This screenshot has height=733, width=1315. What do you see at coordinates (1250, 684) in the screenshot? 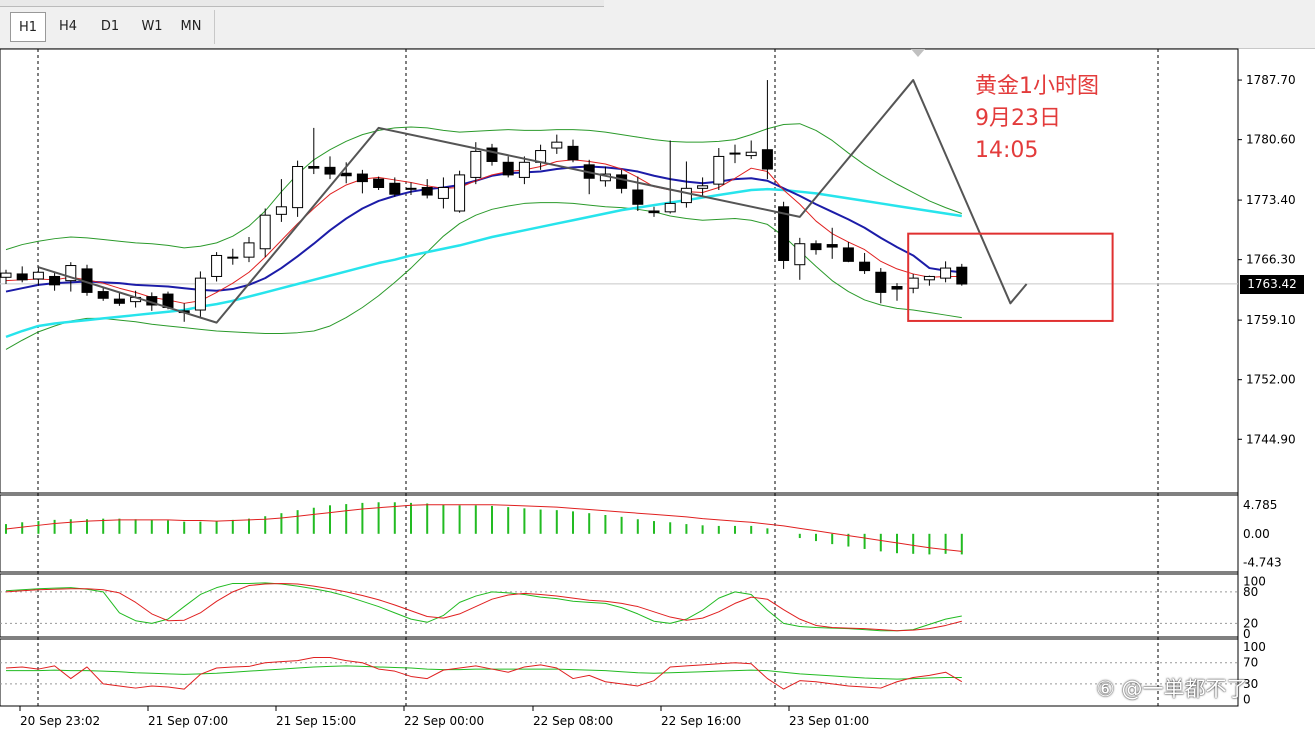
I see `rsi-axis-label: 30` at bounding box center [1250, 684].